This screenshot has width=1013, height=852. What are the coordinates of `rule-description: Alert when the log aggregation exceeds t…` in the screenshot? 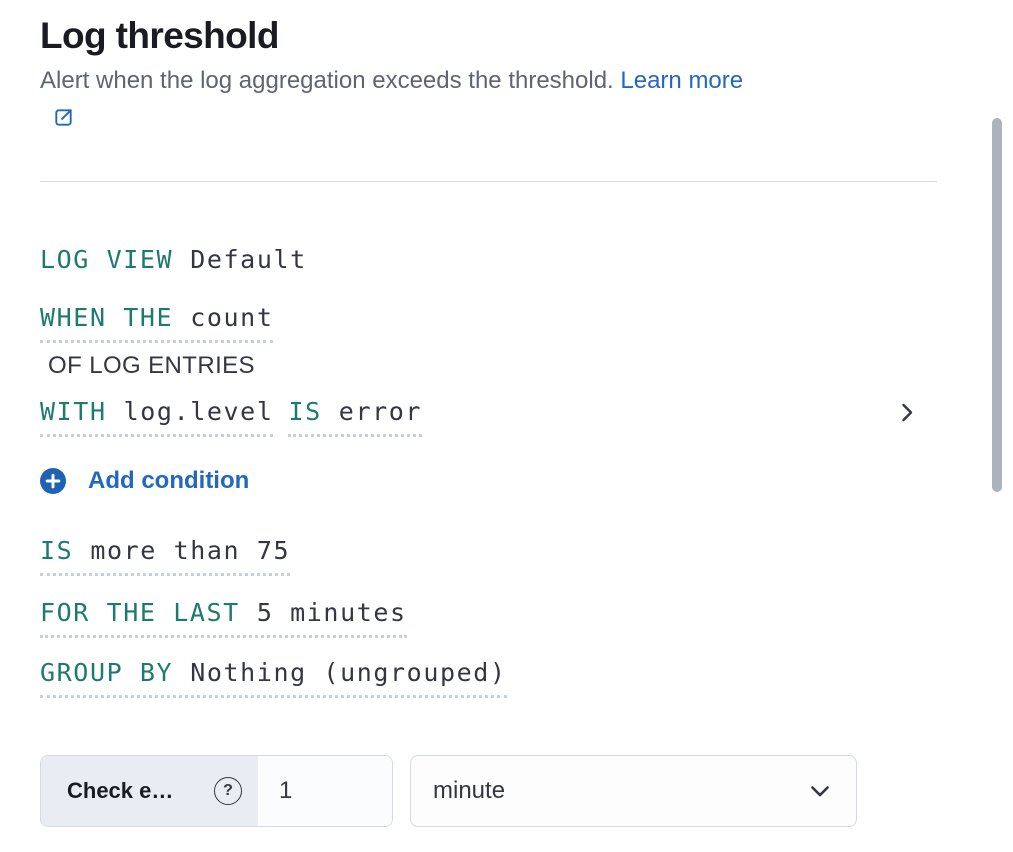 It's located at (488, 80).